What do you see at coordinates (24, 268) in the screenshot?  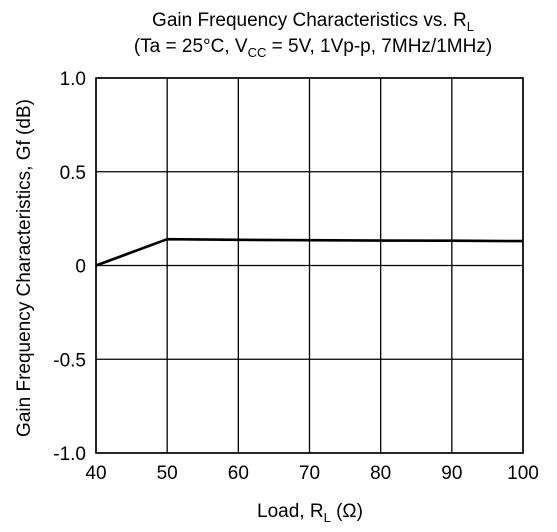 I see `y-axis-label: Gain Frequency Characteristics, Gf (dB)` at bounding box center [24, 268].